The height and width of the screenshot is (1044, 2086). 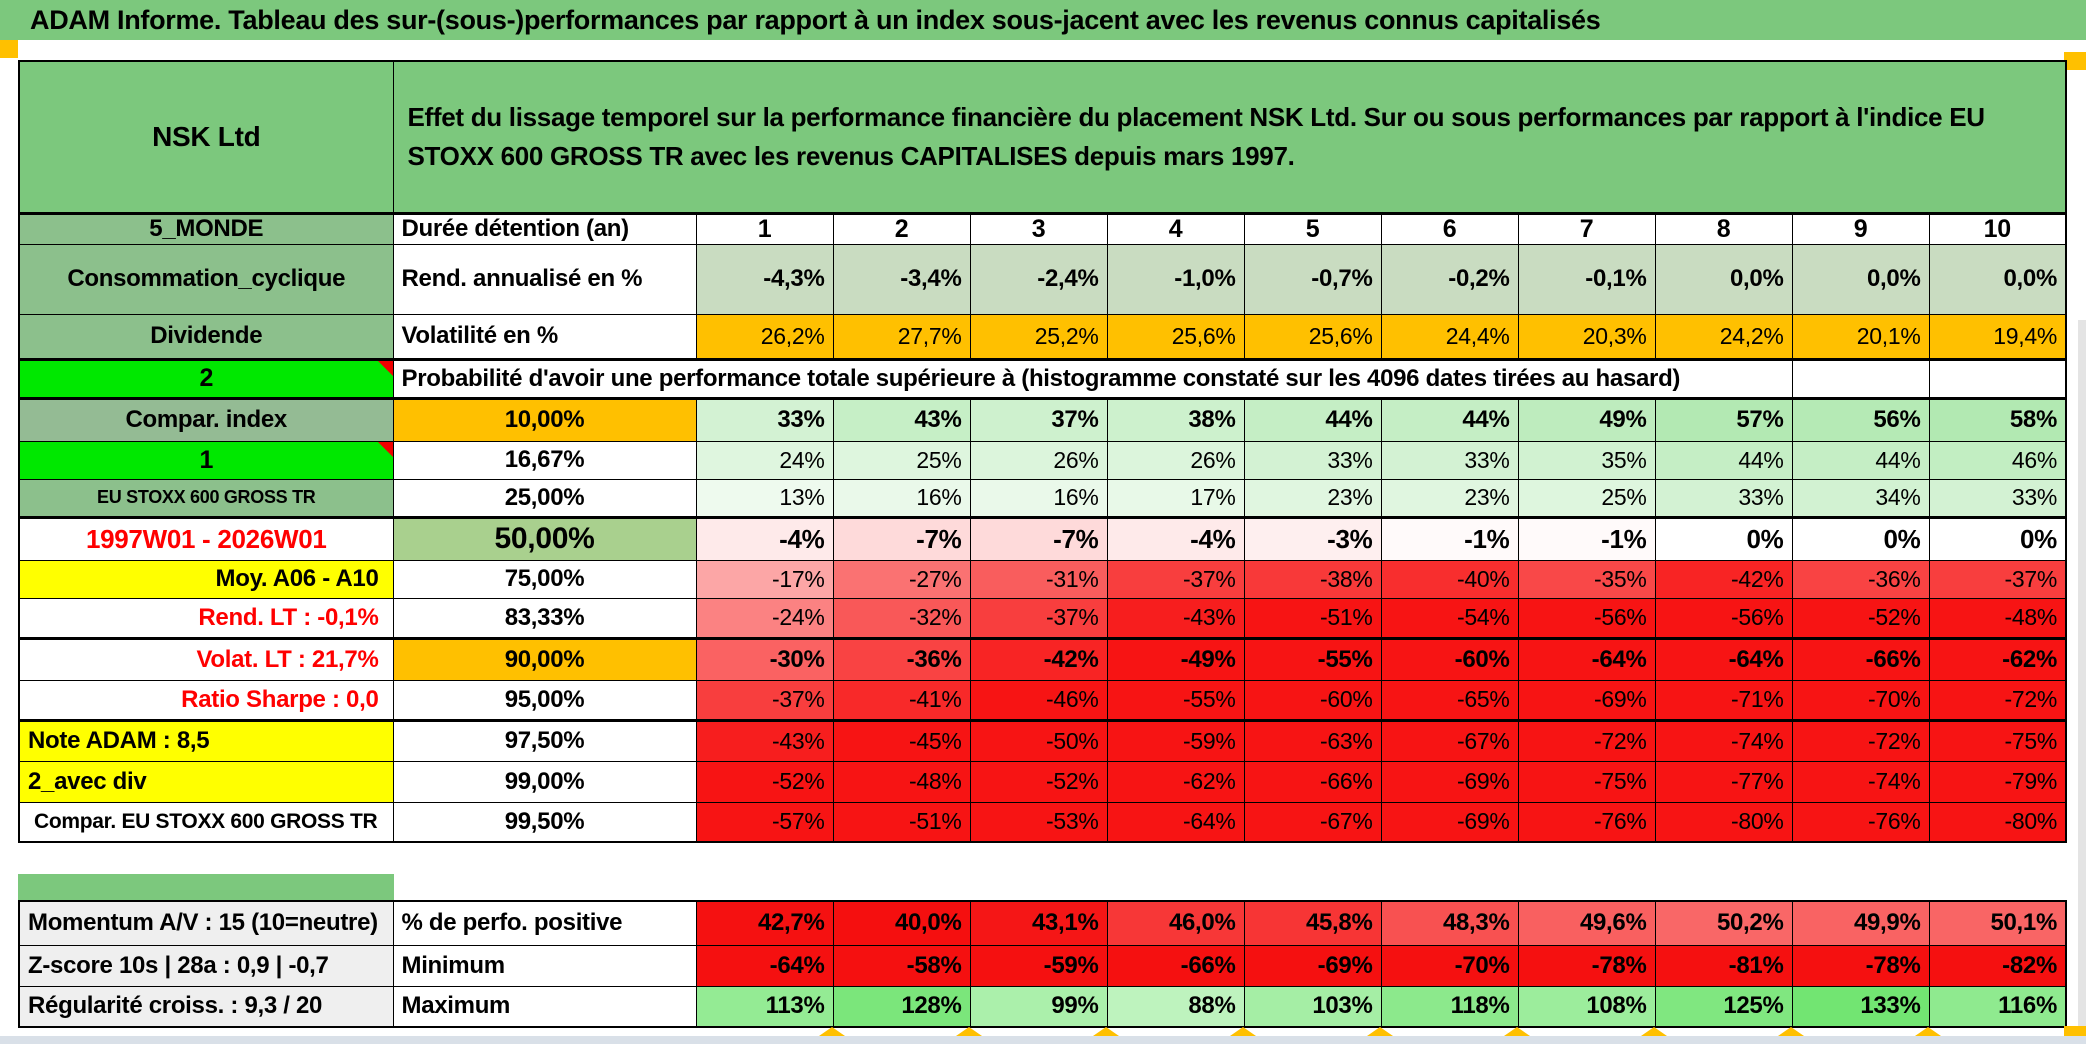 I want to click on row-label: Momentum A/V : 15 (10=neutre), so click(x=206, y=923).